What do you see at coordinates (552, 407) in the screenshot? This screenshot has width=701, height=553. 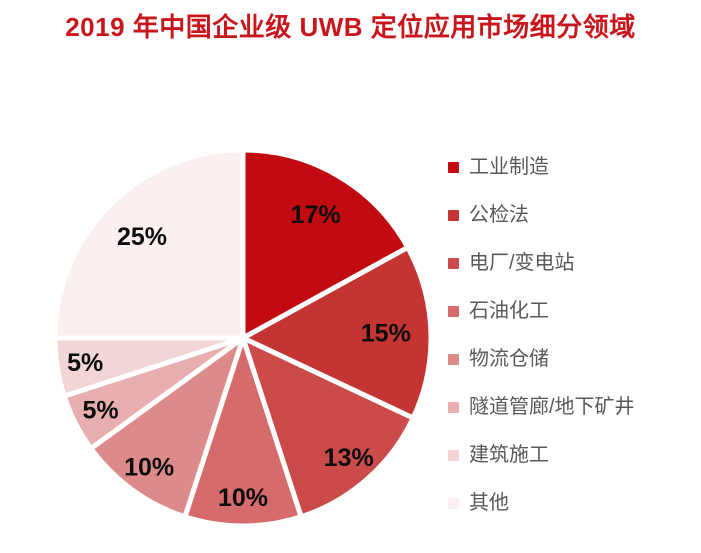 I see `legend-label: 隧道管廊/地下矿井` at bounding box center [552, 407].